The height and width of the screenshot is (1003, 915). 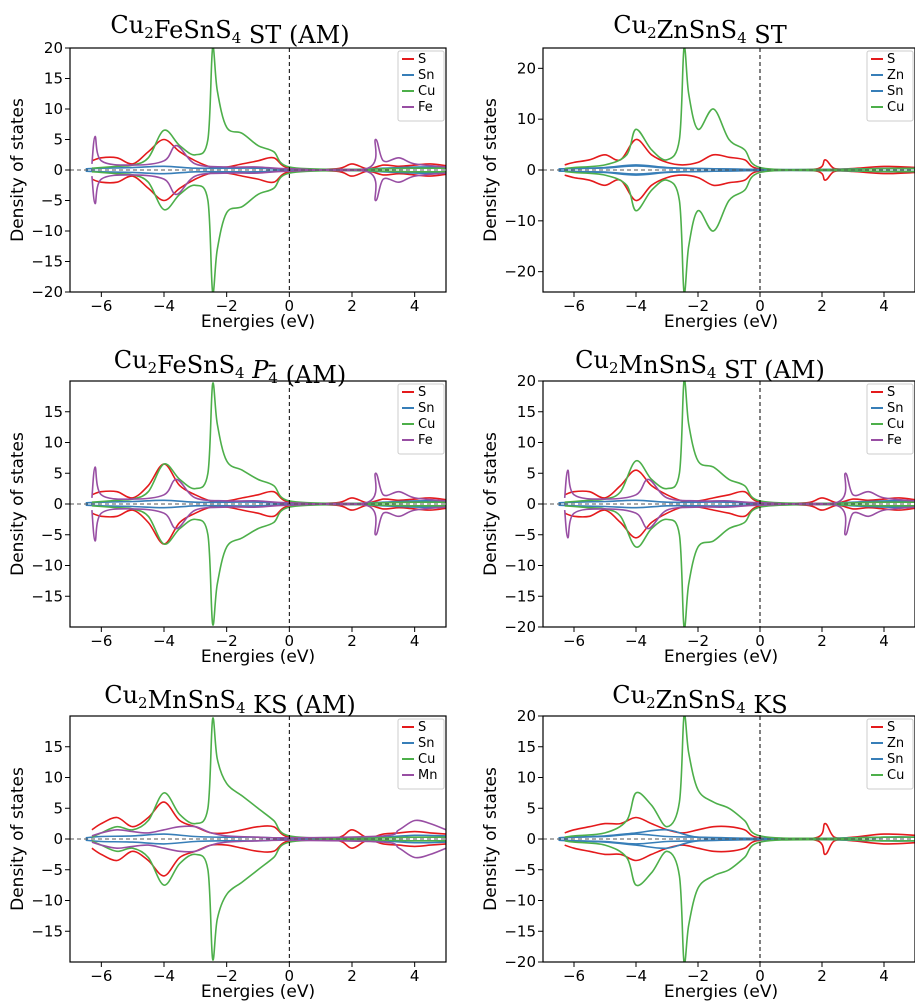 I want to click on chart-title-4: Cu2MnSnS4 ST (AM), so click(x=700, y=365).